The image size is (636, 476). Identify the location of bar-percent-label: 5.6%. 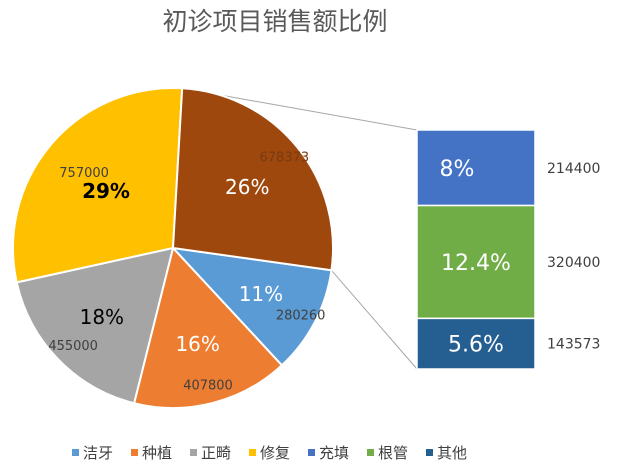
(476, 345).